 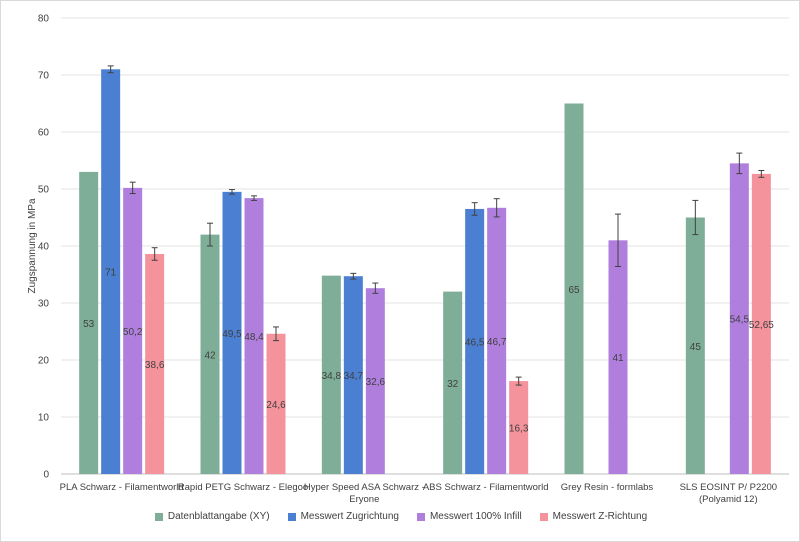 I want to click on legend-label: Datenblattangabe (XY), so click(x=218, y=516).